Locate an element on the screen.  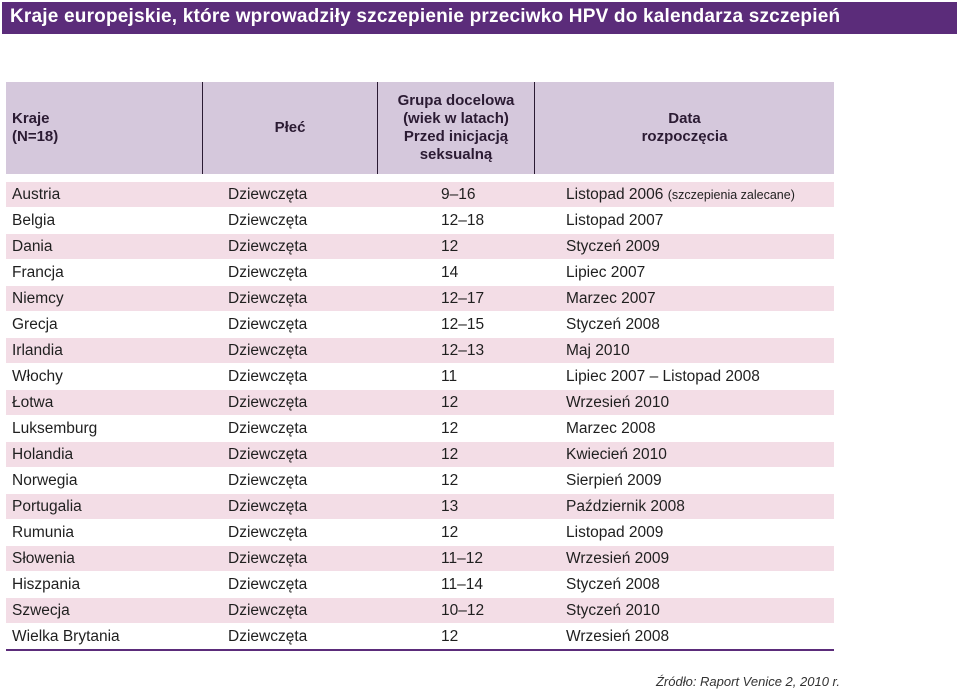
table-row: Łotwa Dziewczęta 12 Wrzesień 2010 is located at coordinates (420, 402).